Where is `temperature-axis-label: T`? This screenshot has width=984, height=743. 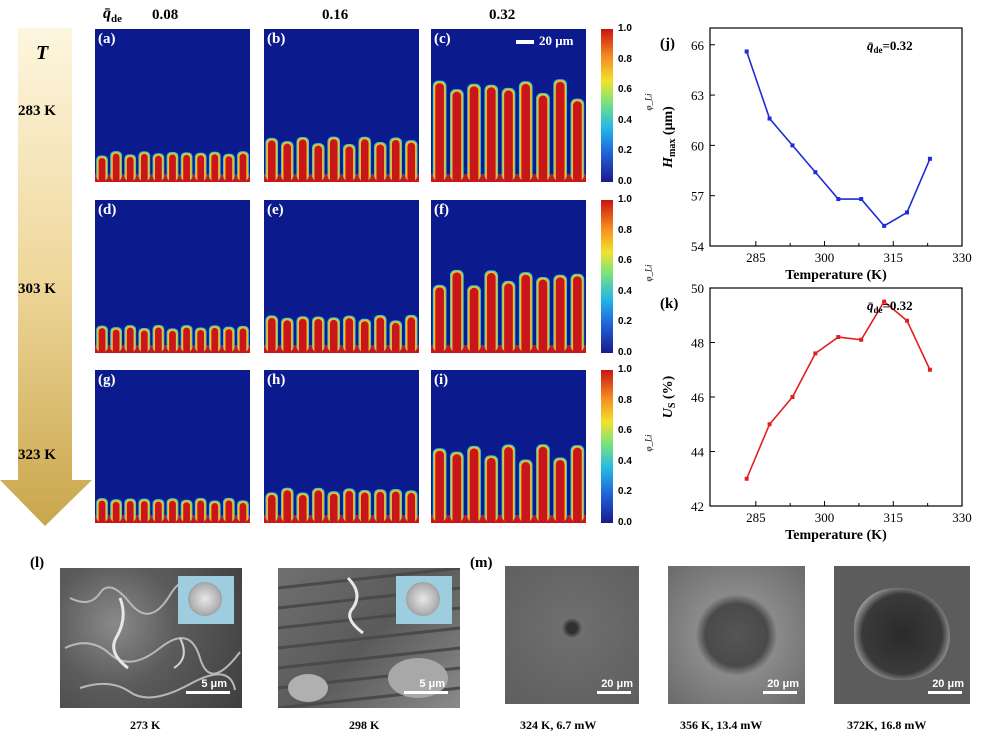
temperature-axis-label: T is located at coordinates (42, 53).